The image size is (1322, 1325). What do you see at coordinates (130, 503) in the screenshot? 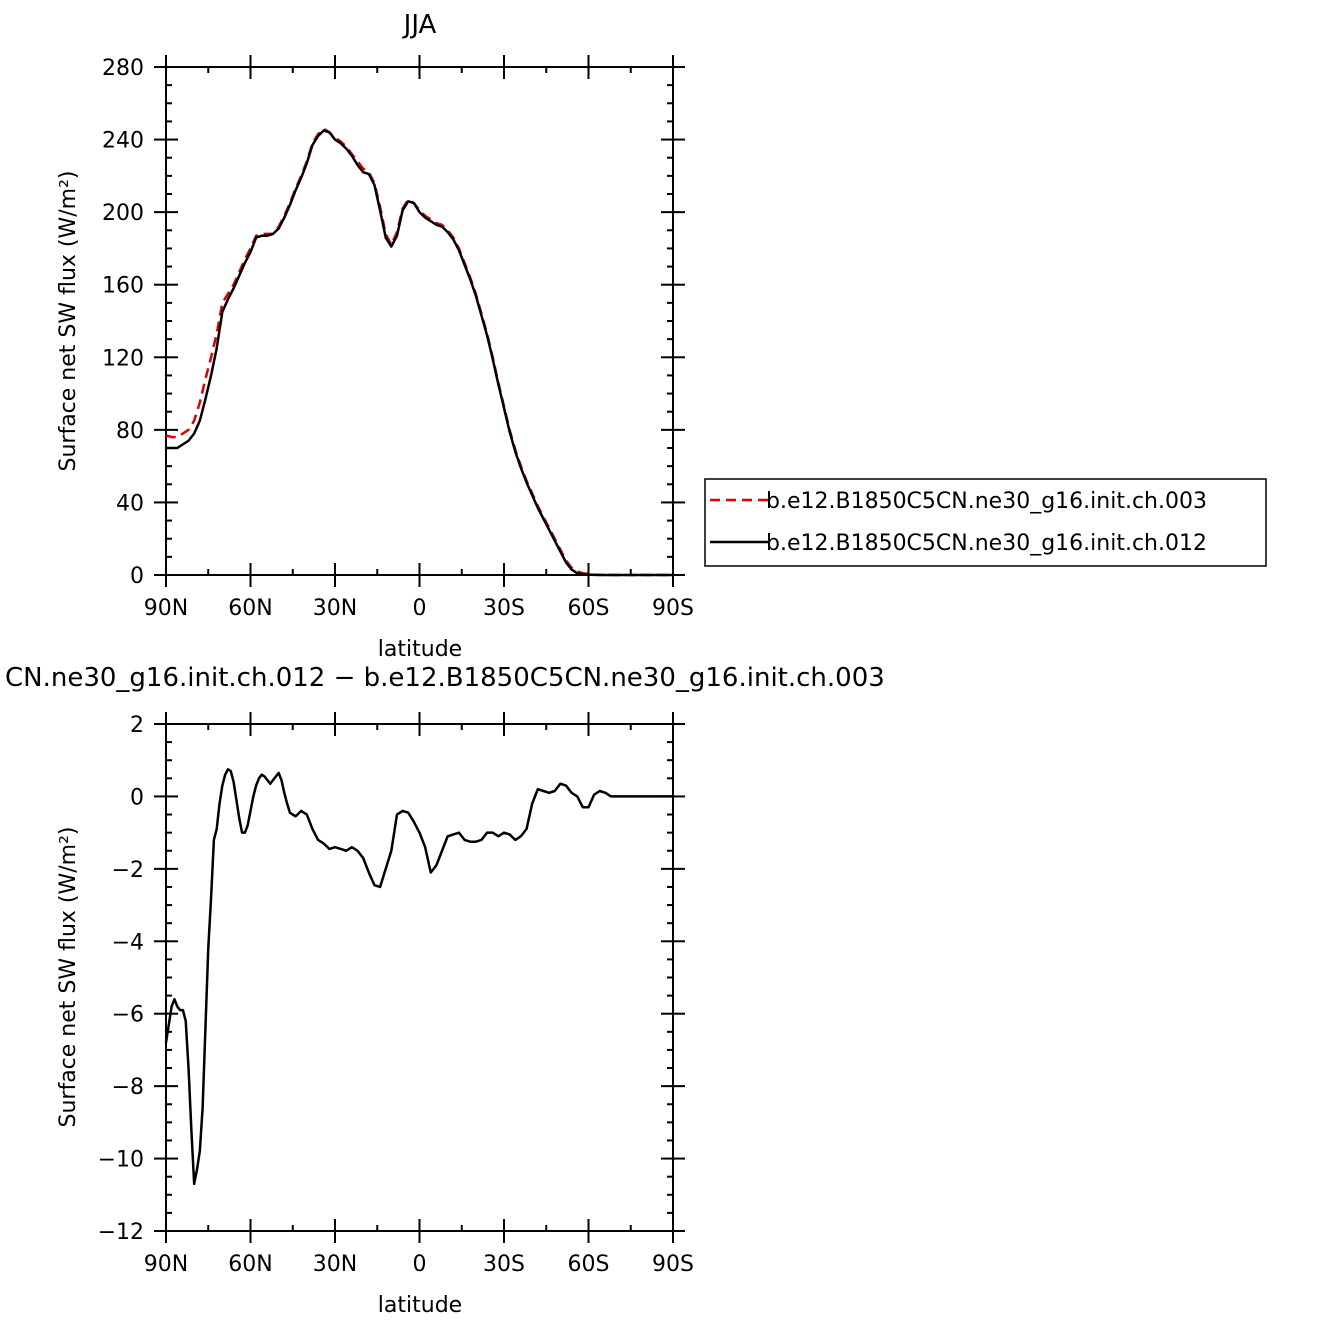
I see `y-tick-label: 40` at bounding box center [130, 503].